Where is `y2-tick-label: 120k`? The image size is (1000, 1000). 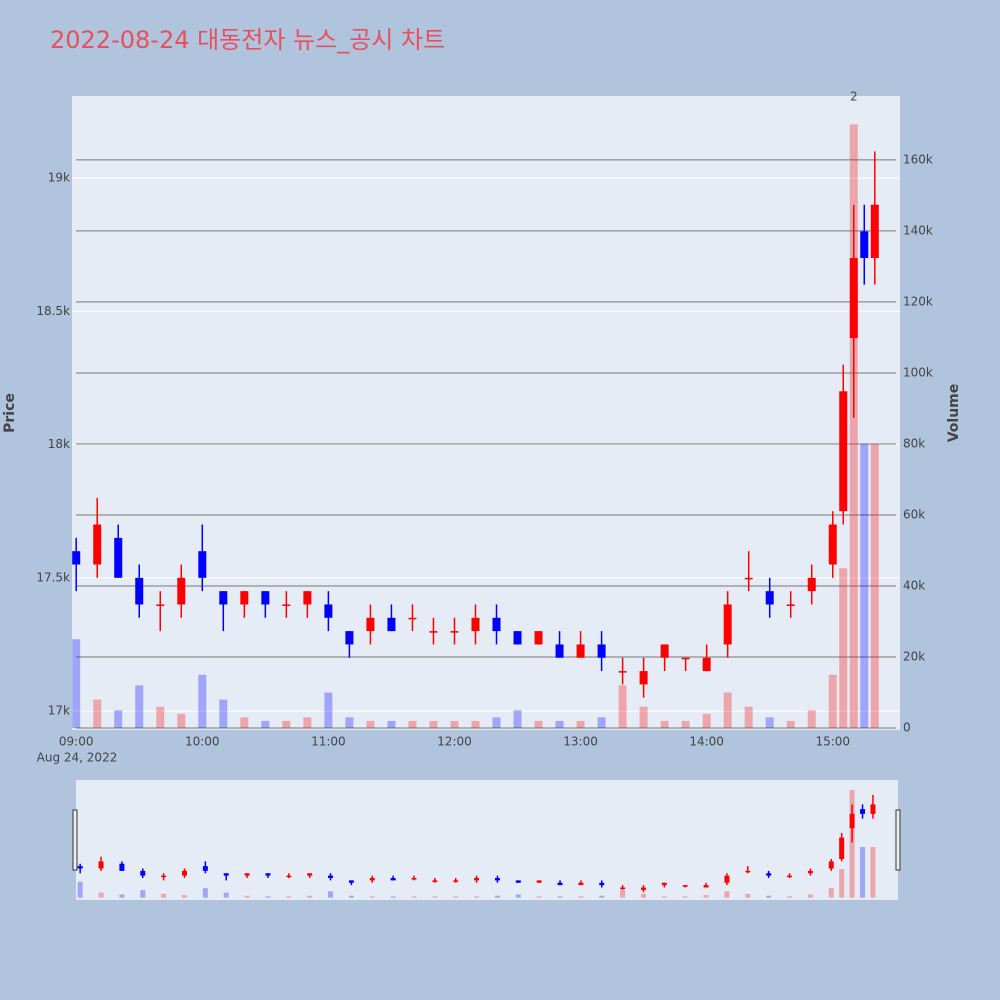 y2-tick-label: 120k is located at coordinates (918, 301).